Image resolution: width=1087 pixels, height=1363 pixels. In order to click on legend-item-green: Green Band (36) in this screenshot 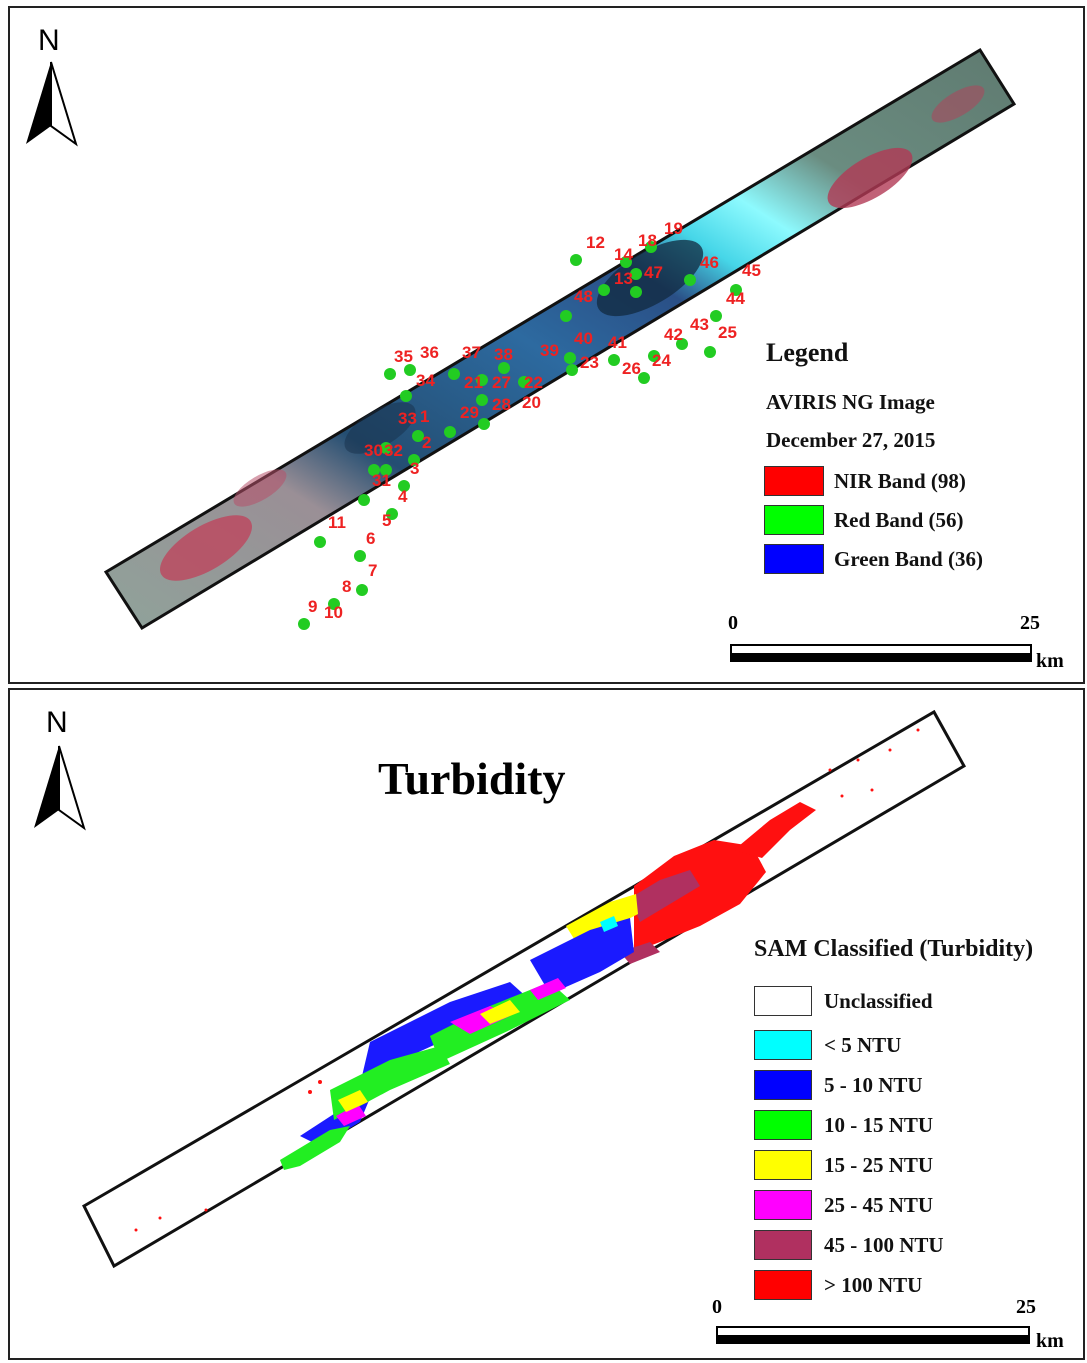, I will do `click(873, 559)`.